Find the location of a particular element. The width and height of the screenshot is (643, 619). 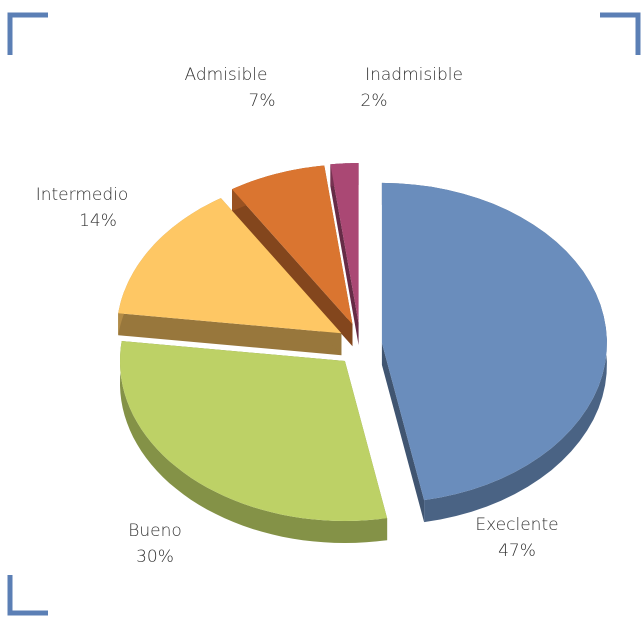

data-label-name: Intermedio is located at coordinates (82, 195).